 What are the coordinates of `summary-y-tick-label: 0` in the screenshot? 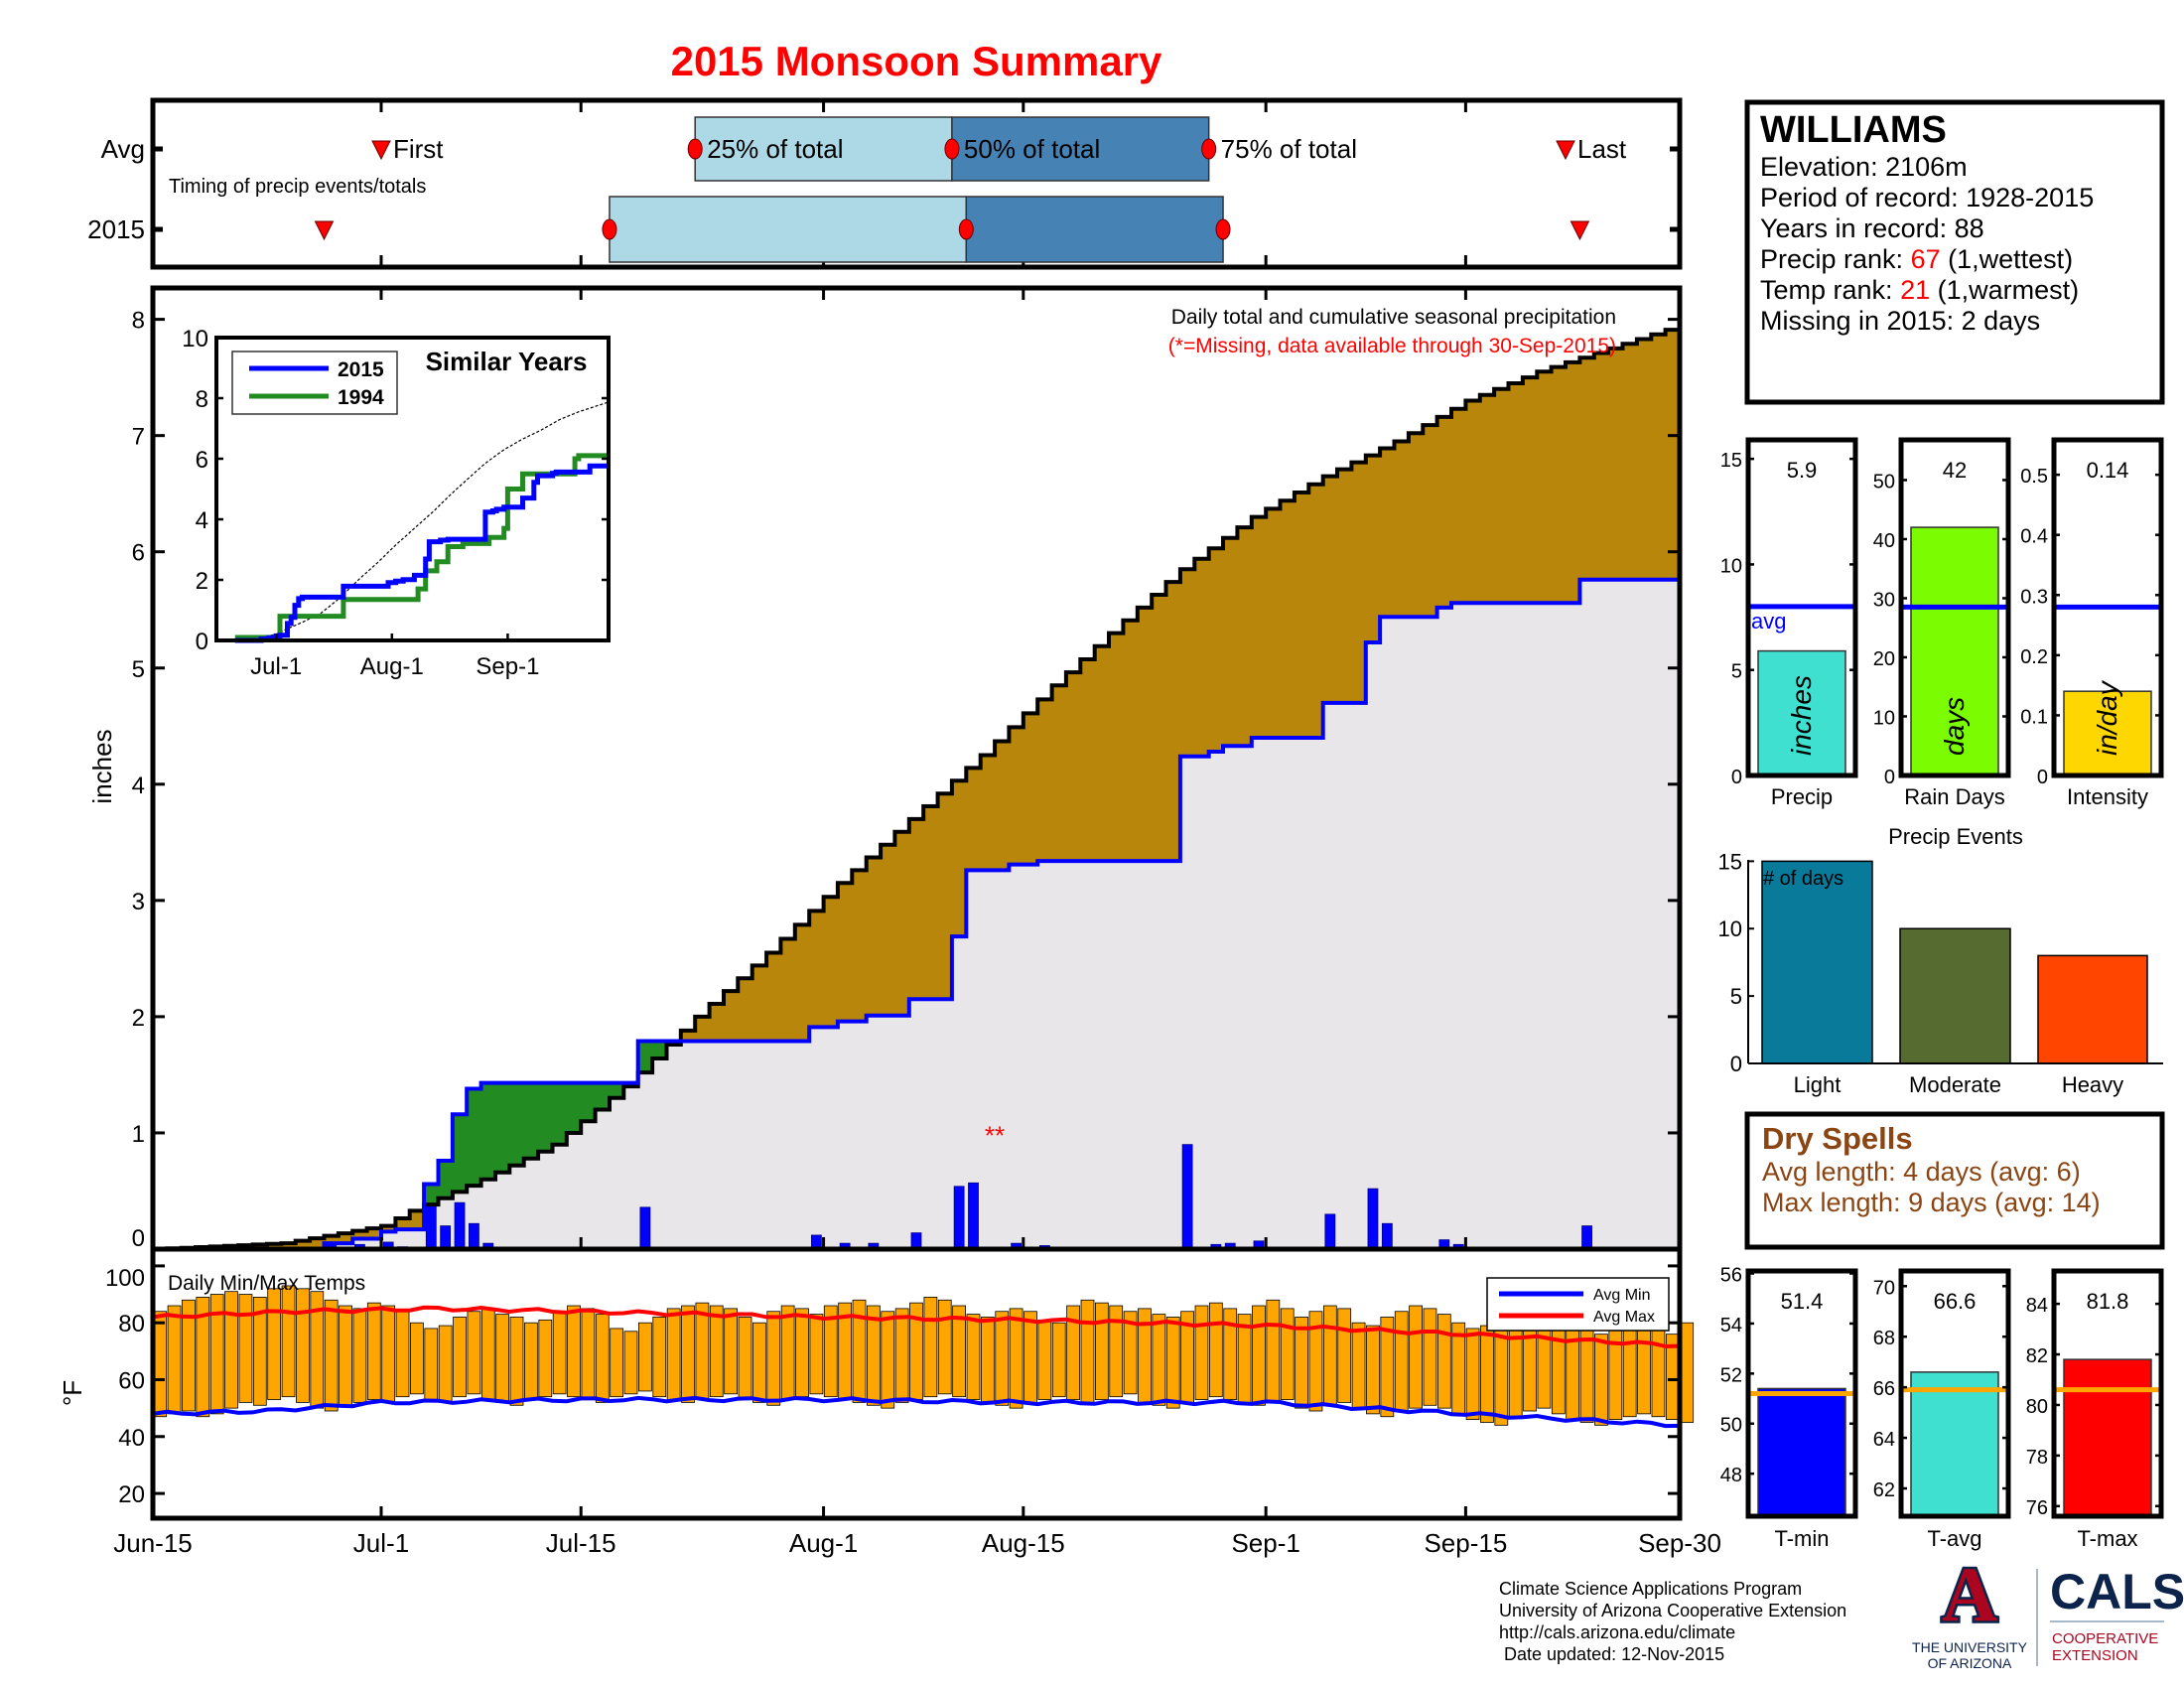 It's located at (1889, 777).